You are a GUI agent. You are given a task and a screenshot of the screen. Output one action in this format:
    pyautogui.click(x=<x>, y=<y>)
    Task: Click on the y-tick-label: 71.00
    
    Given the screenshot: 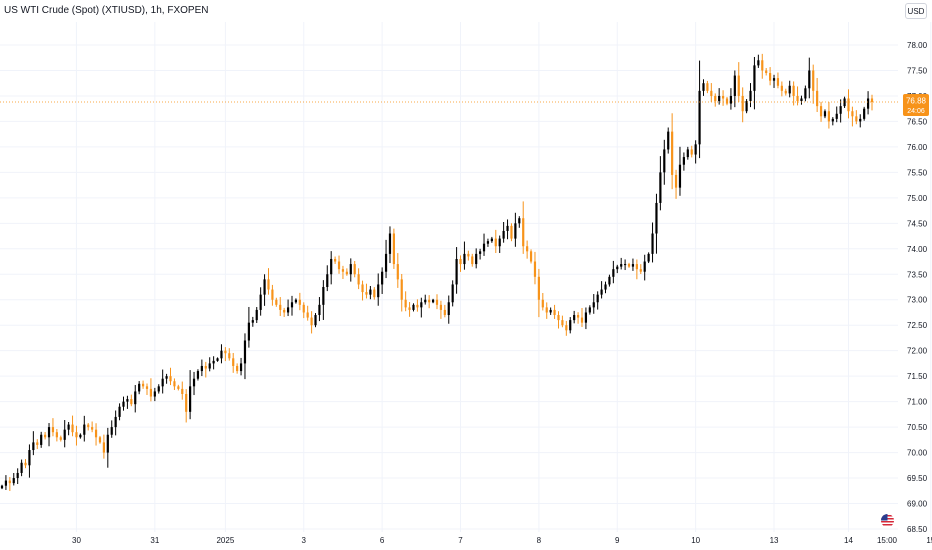 What is the action you would take?
    pyautogui.click(x=917, y=402)
    